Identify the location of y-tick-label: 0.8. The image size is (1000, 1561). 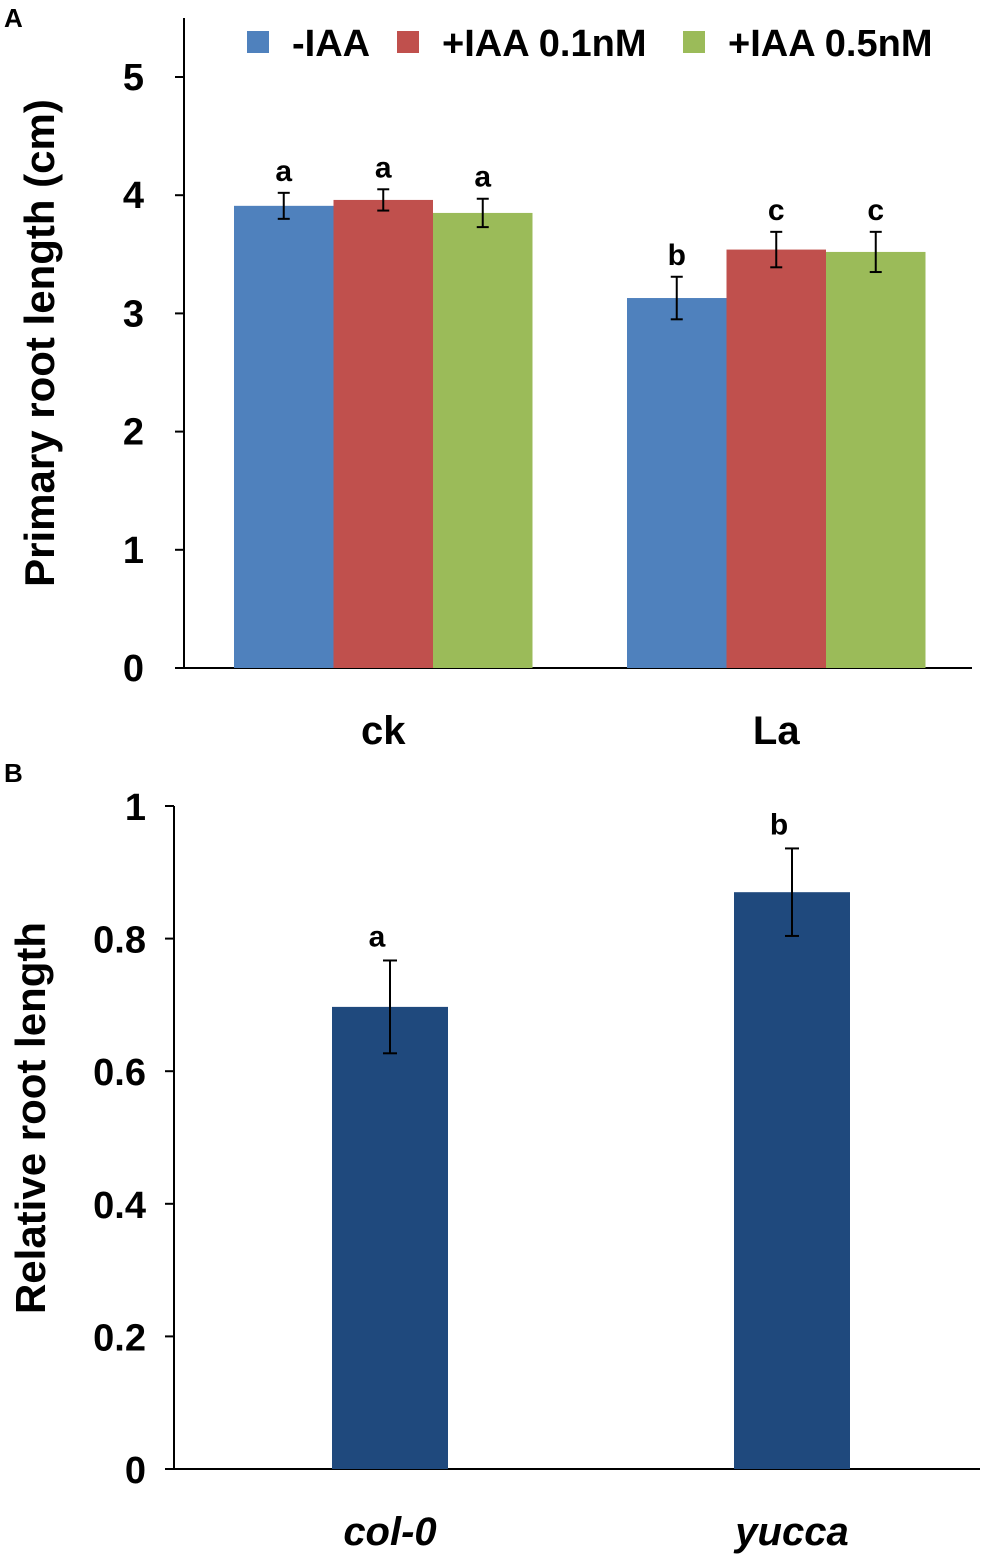
(119, 941).